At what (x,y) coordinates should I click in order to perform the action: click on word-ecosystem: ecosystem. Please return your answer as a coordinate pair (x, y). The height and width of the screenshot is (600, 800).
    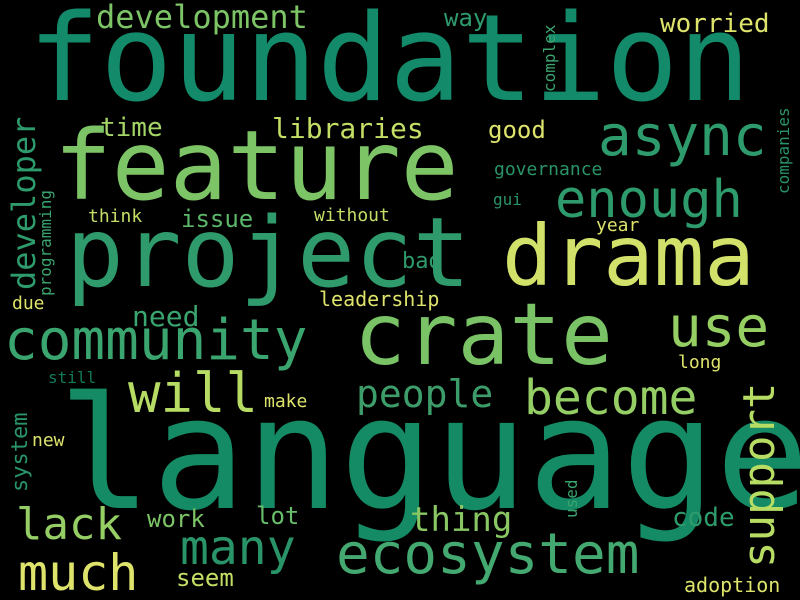
    Looking at the image, I should click on (488, 554).